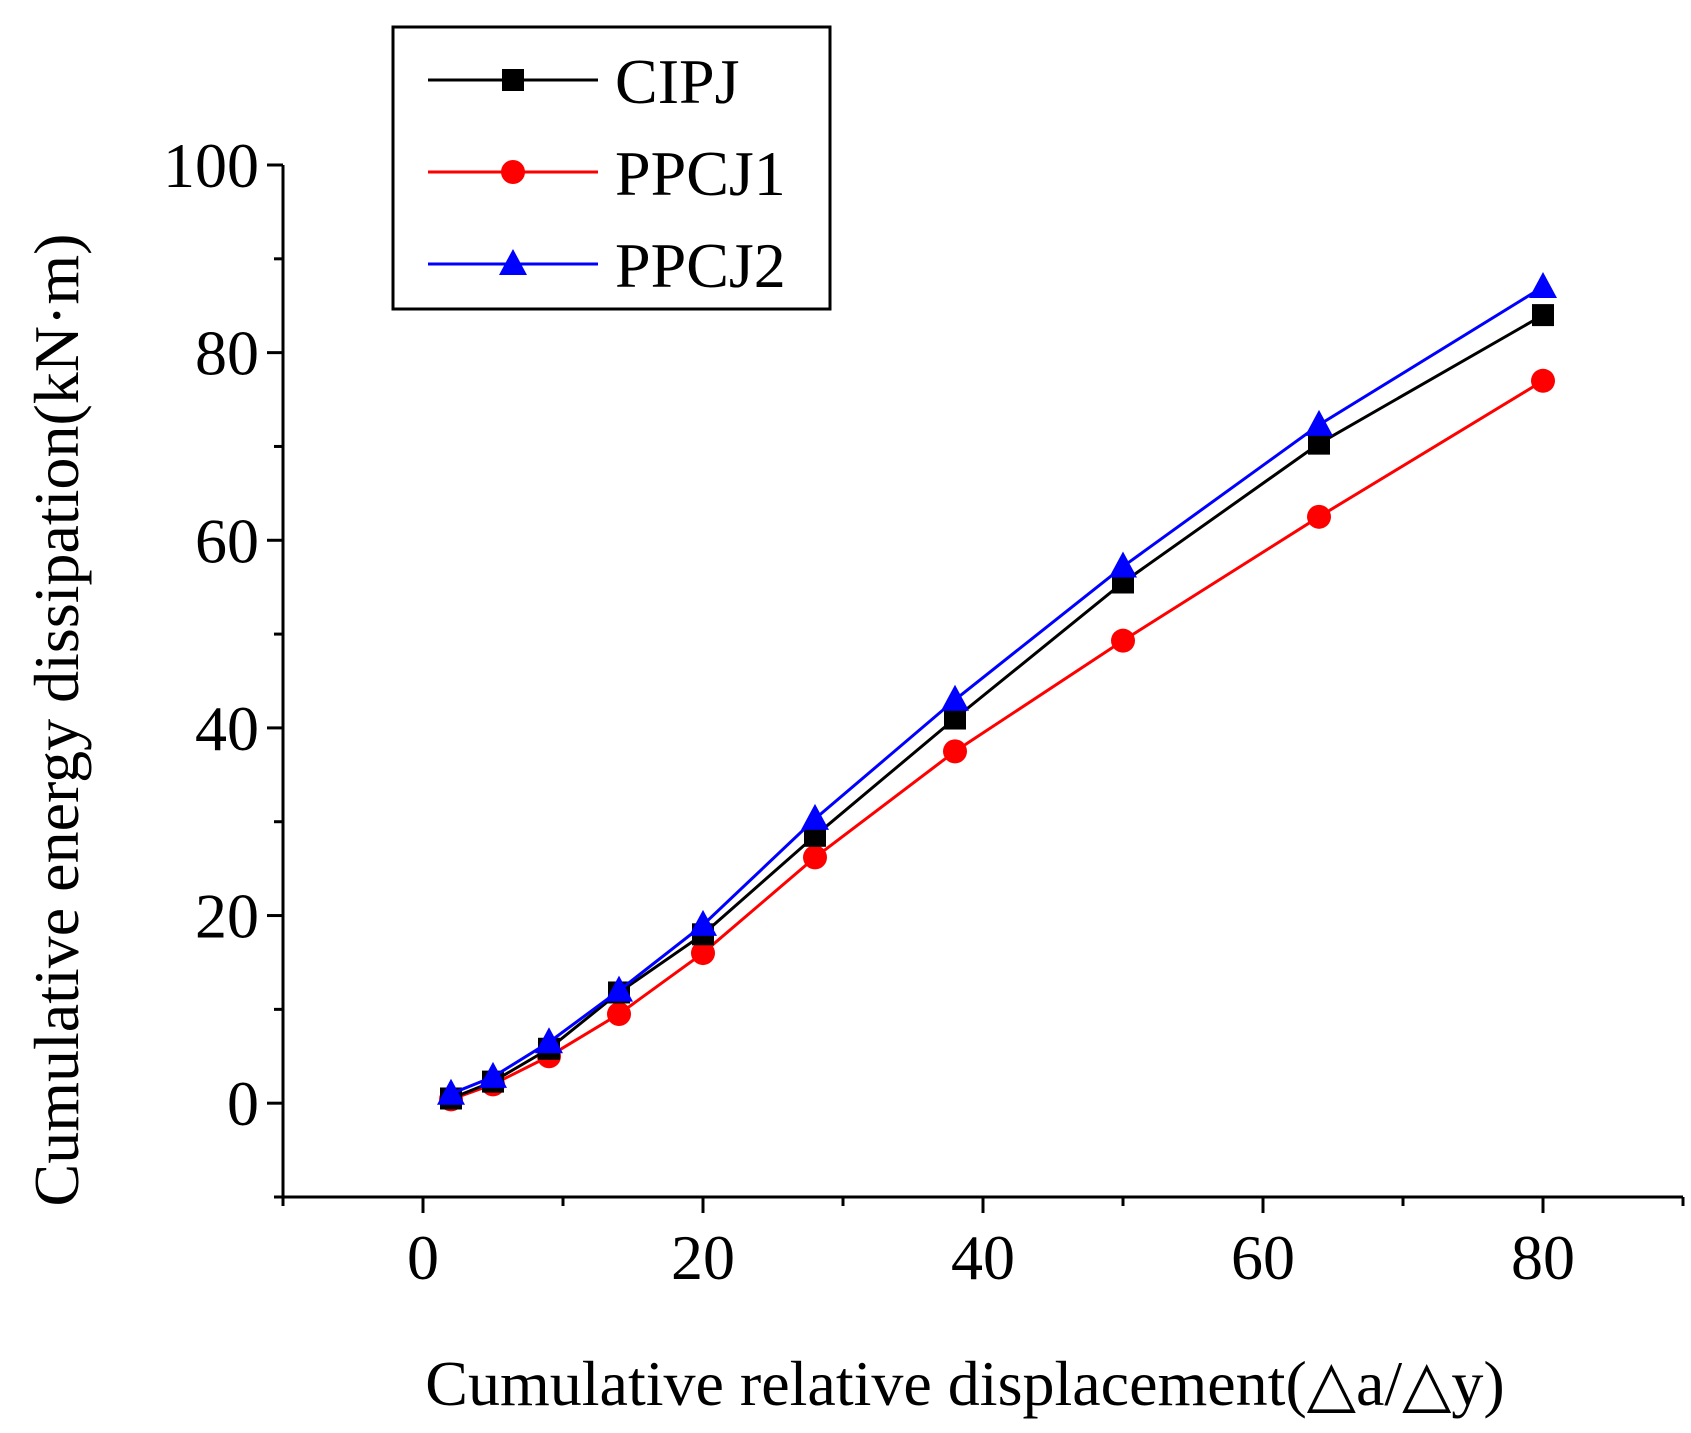 The height and width of the screenshot is (1433, 1691). I want to click on x-tick-label: 40, so click(983, 1257).